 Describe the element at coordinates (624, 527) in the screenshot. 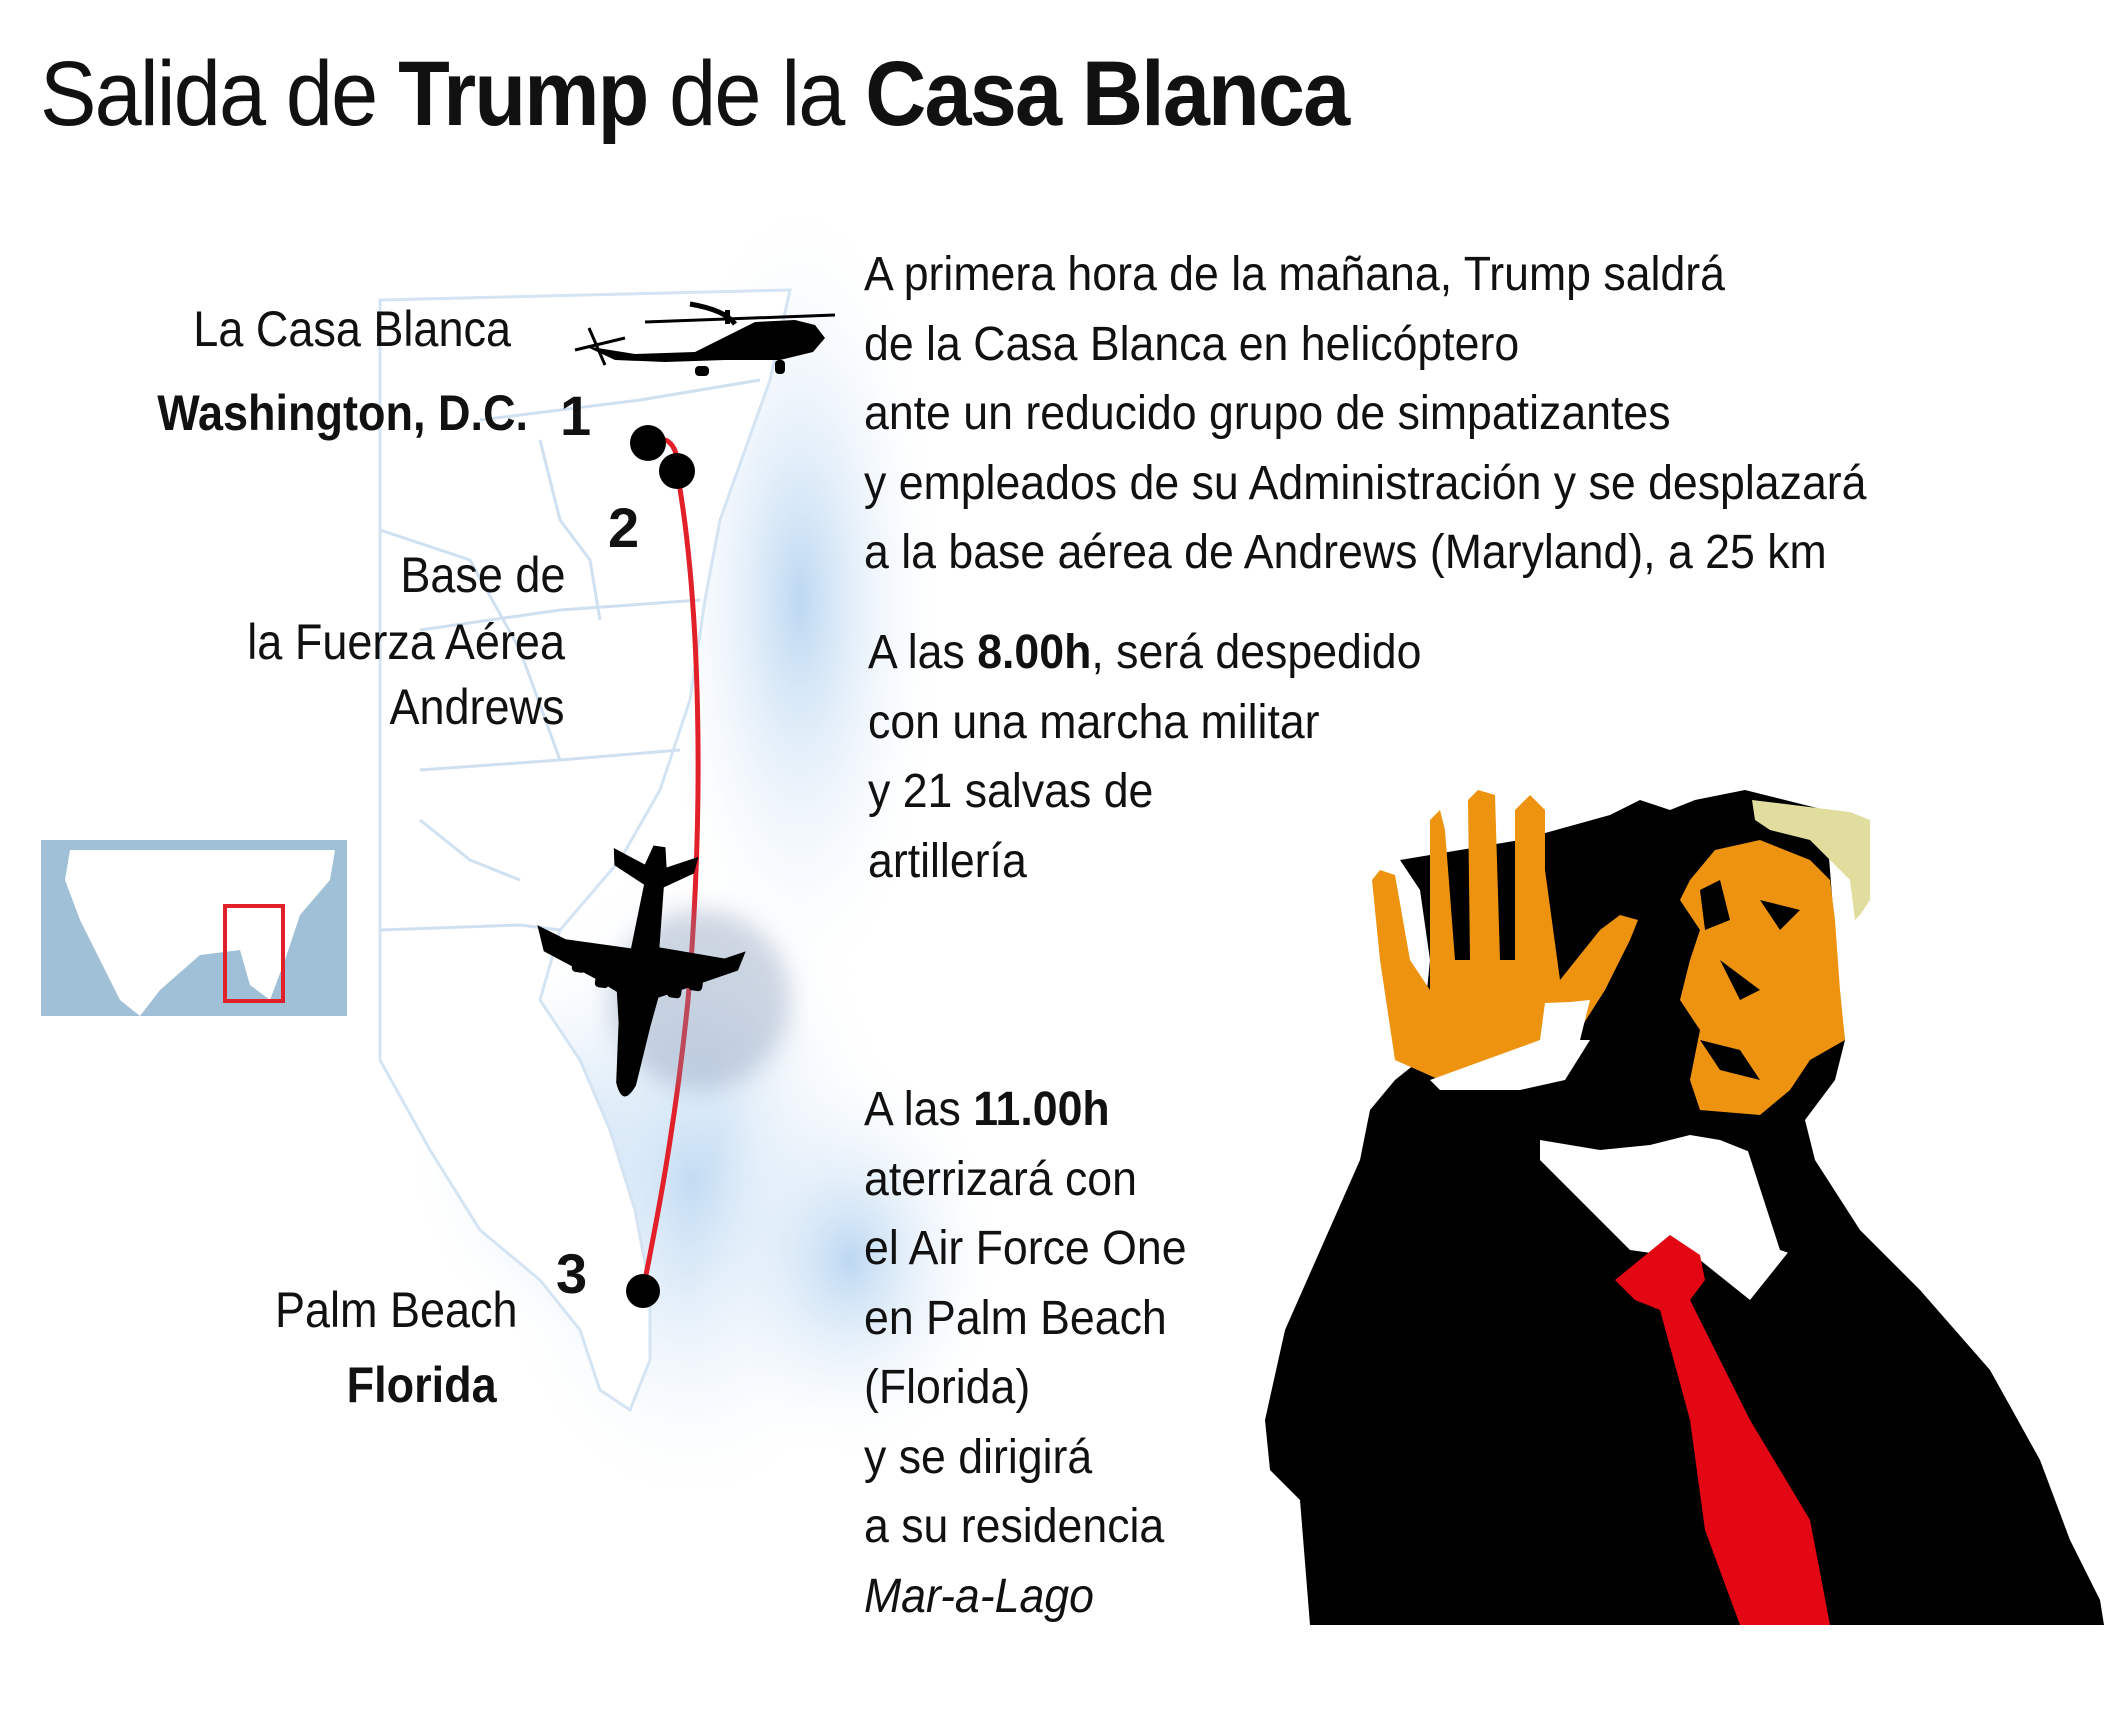

I see `marker-number-2: 2` at that location.